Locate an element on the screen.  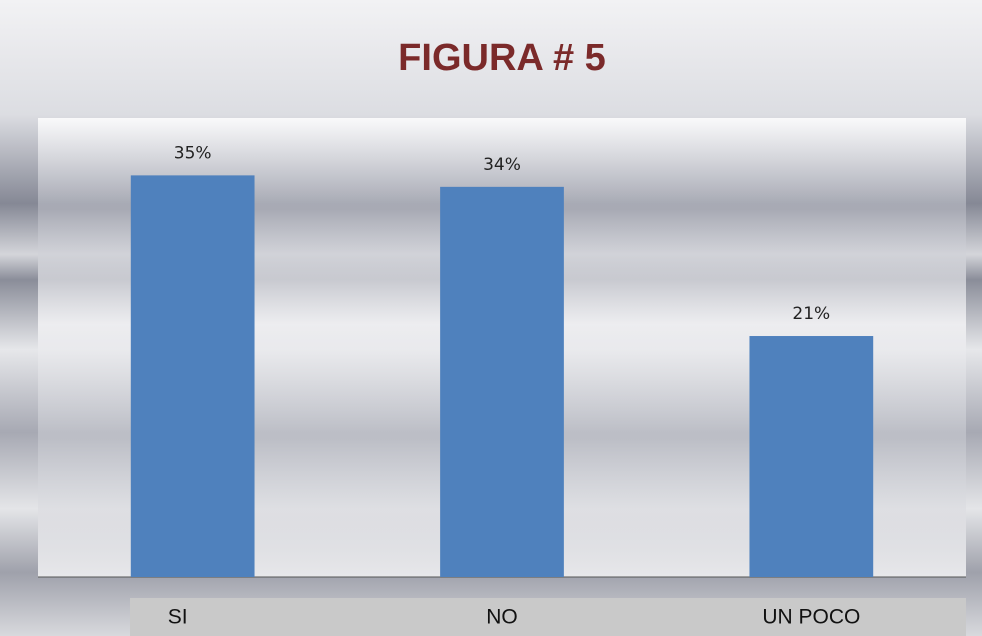
data-label: 35% is located at coordinates (193, 153).